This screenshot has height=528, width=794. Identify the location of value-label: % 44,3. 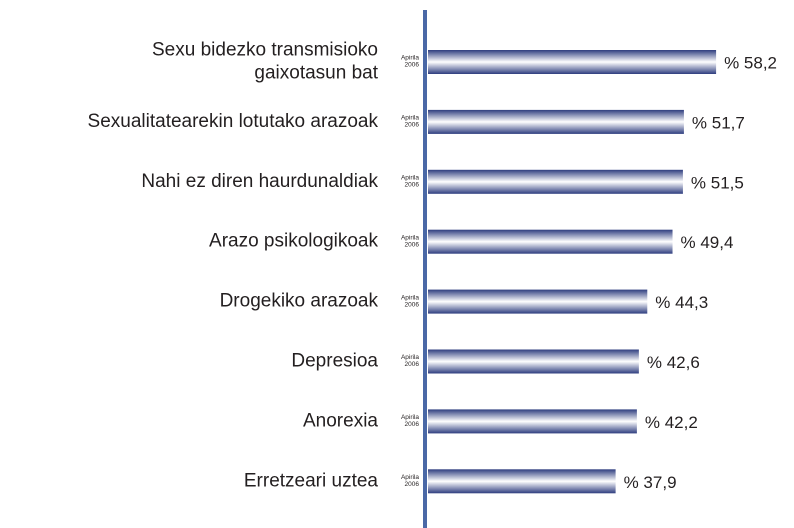
(681, 302).